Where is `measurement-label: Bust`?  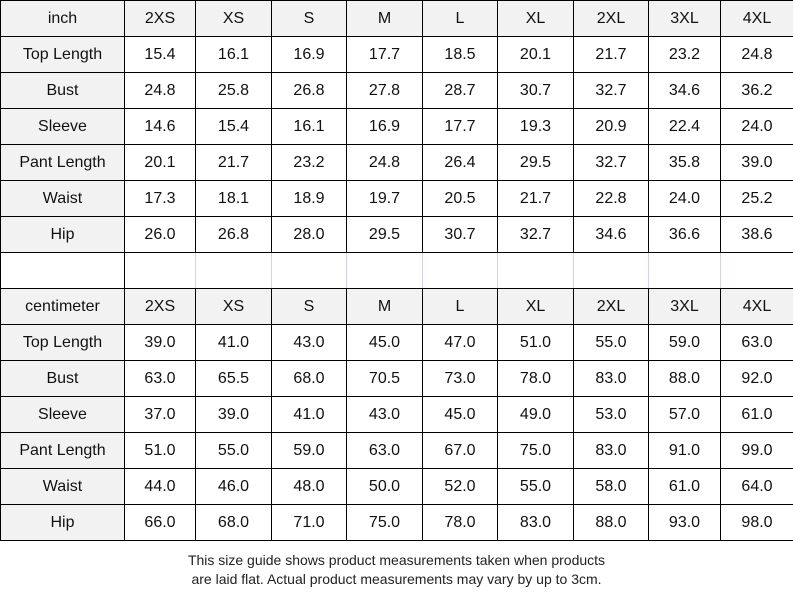
measurement-label: Bust is located at coordinates (62, 378).